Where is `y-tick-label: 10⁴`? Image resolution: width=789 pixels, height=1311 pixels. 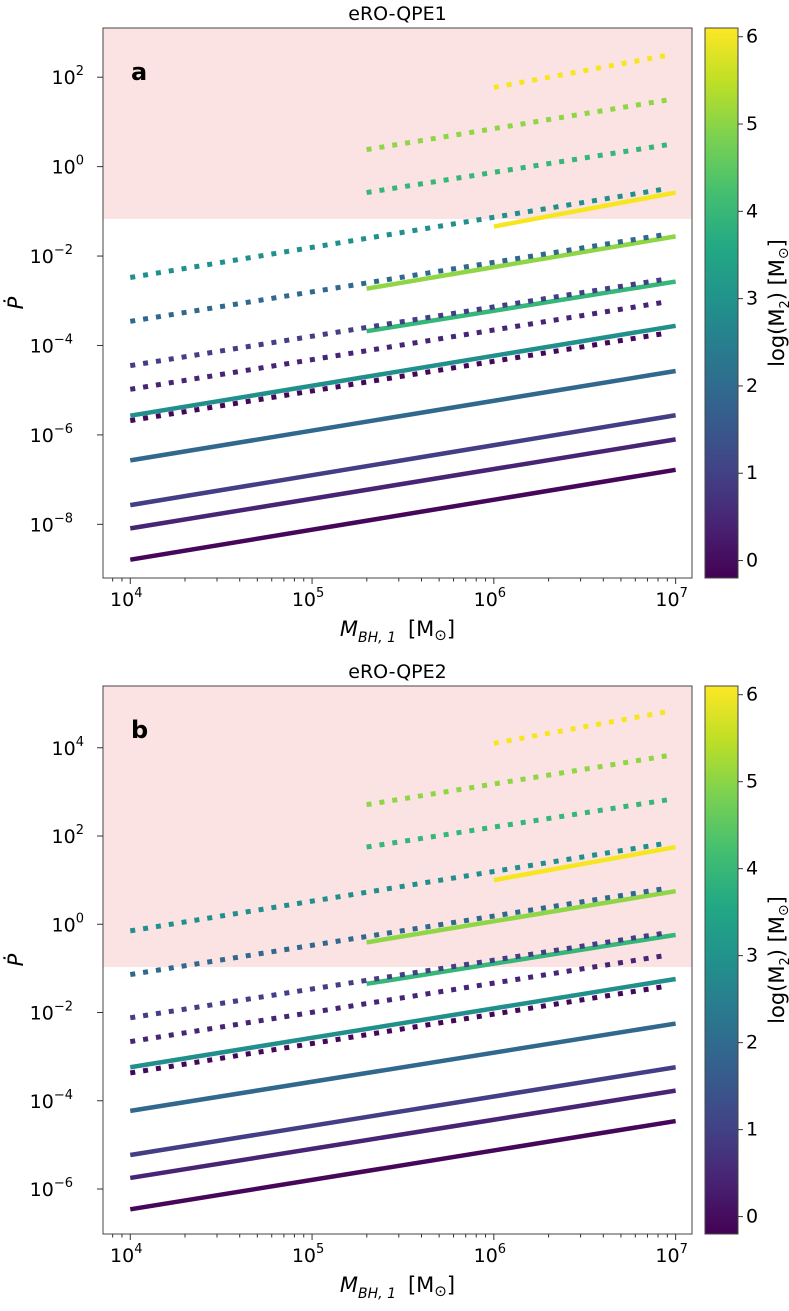
y-tick-label: 10⁴ is located at coordinates (68, 747).